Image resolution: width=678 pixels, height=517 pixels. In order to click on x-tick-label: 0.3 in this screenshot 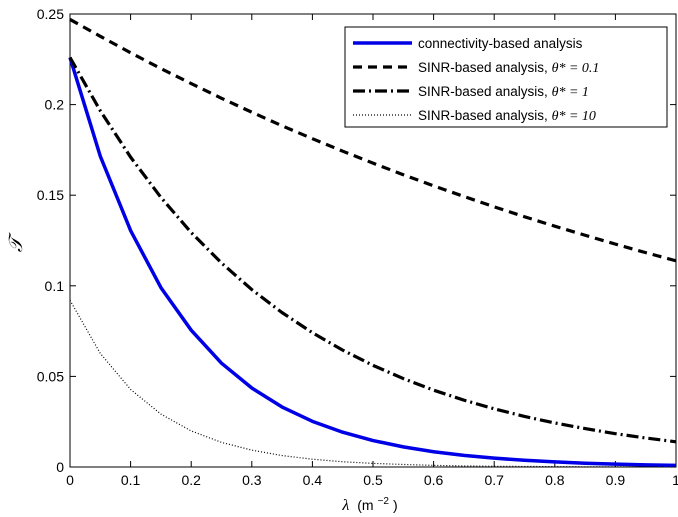, I will do `click(252, 480)`.